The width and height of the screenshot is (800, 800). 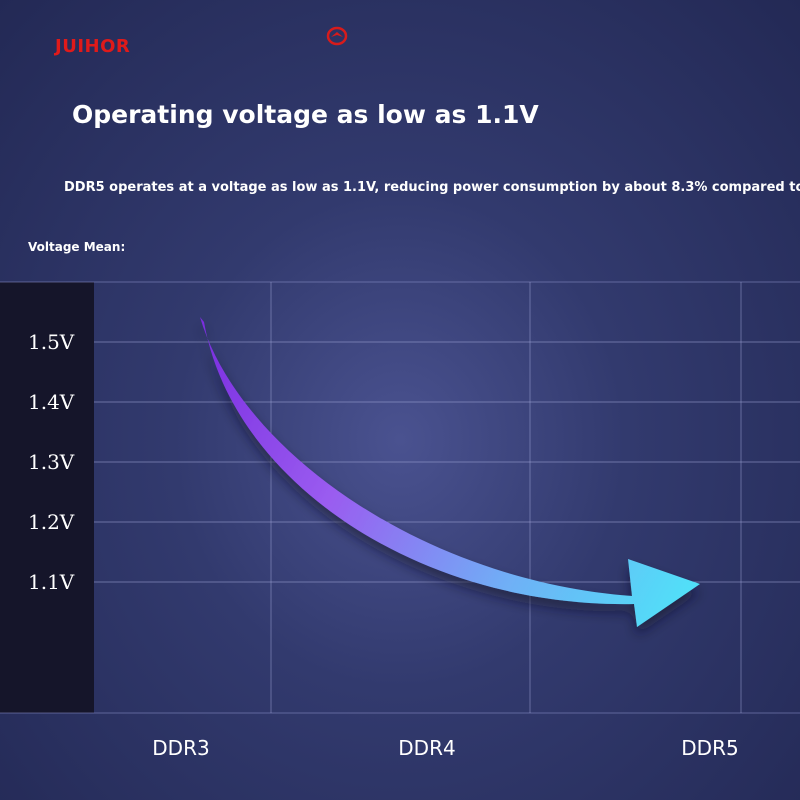 What do you see at coordinates (51, 402) in the screenshot?
I see `y-tick-label: 1.4V` at bounding box center [51, 402].